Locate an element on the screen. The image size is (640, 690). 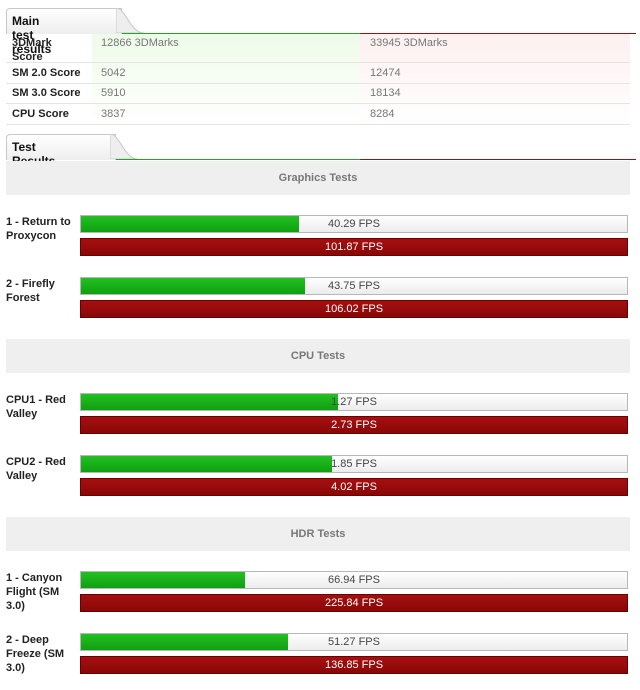
bar-value-label-b: 225.84 FPS is located at coordinates (354, 603).